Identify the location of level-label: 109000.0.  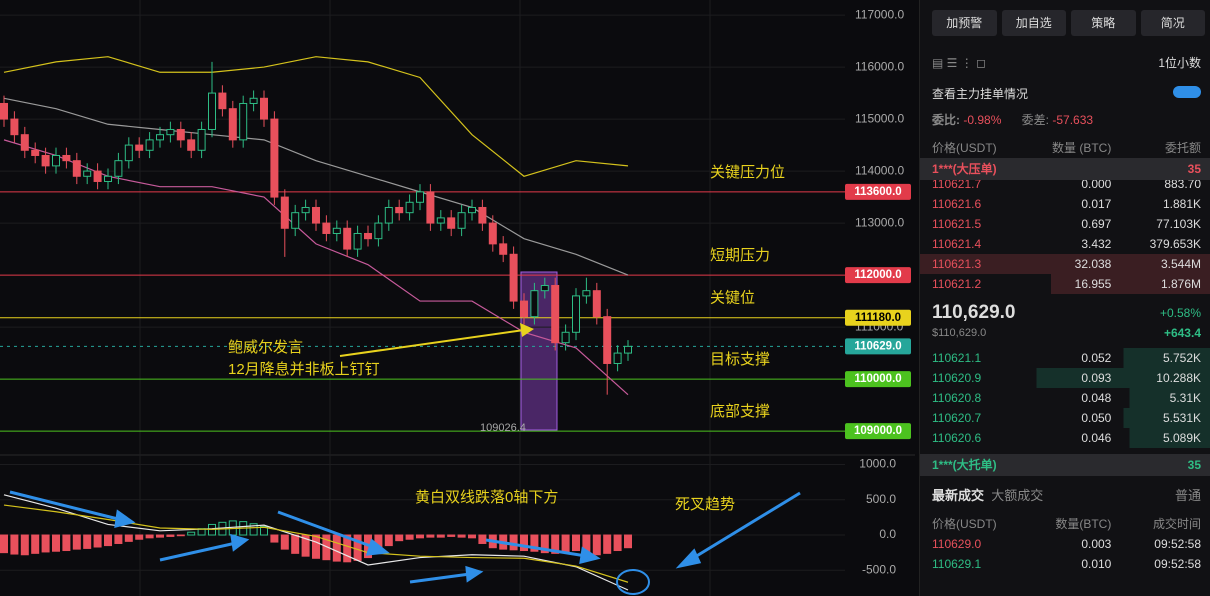
(878, 431).